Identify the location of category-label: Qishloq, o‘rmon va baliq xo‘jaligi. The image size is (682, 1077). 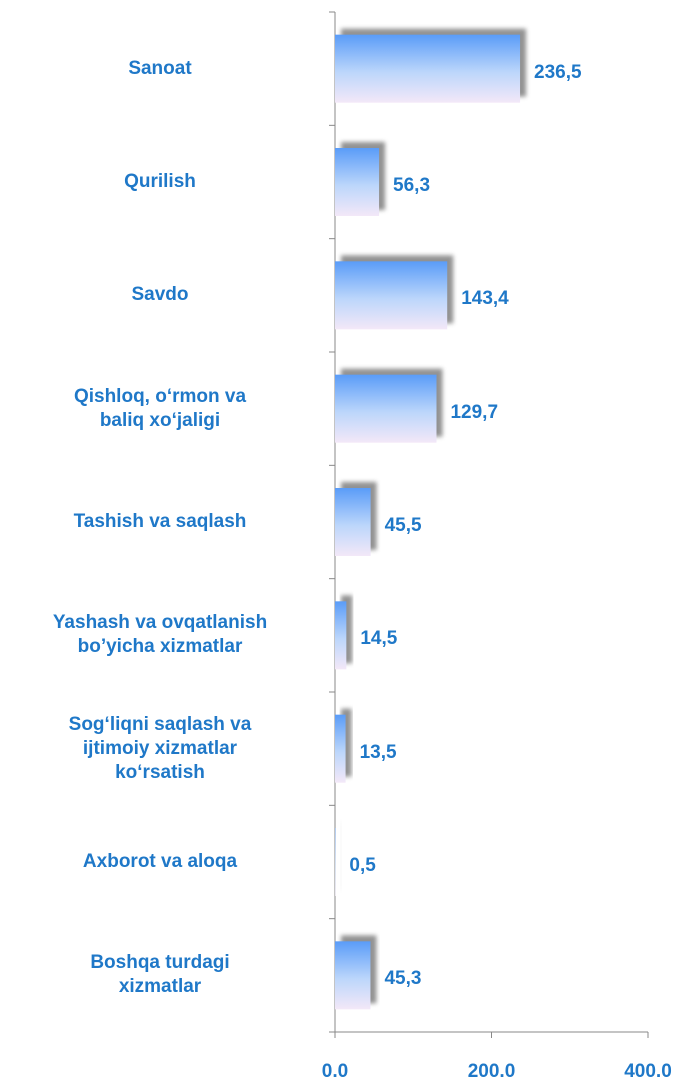
(160, 408).